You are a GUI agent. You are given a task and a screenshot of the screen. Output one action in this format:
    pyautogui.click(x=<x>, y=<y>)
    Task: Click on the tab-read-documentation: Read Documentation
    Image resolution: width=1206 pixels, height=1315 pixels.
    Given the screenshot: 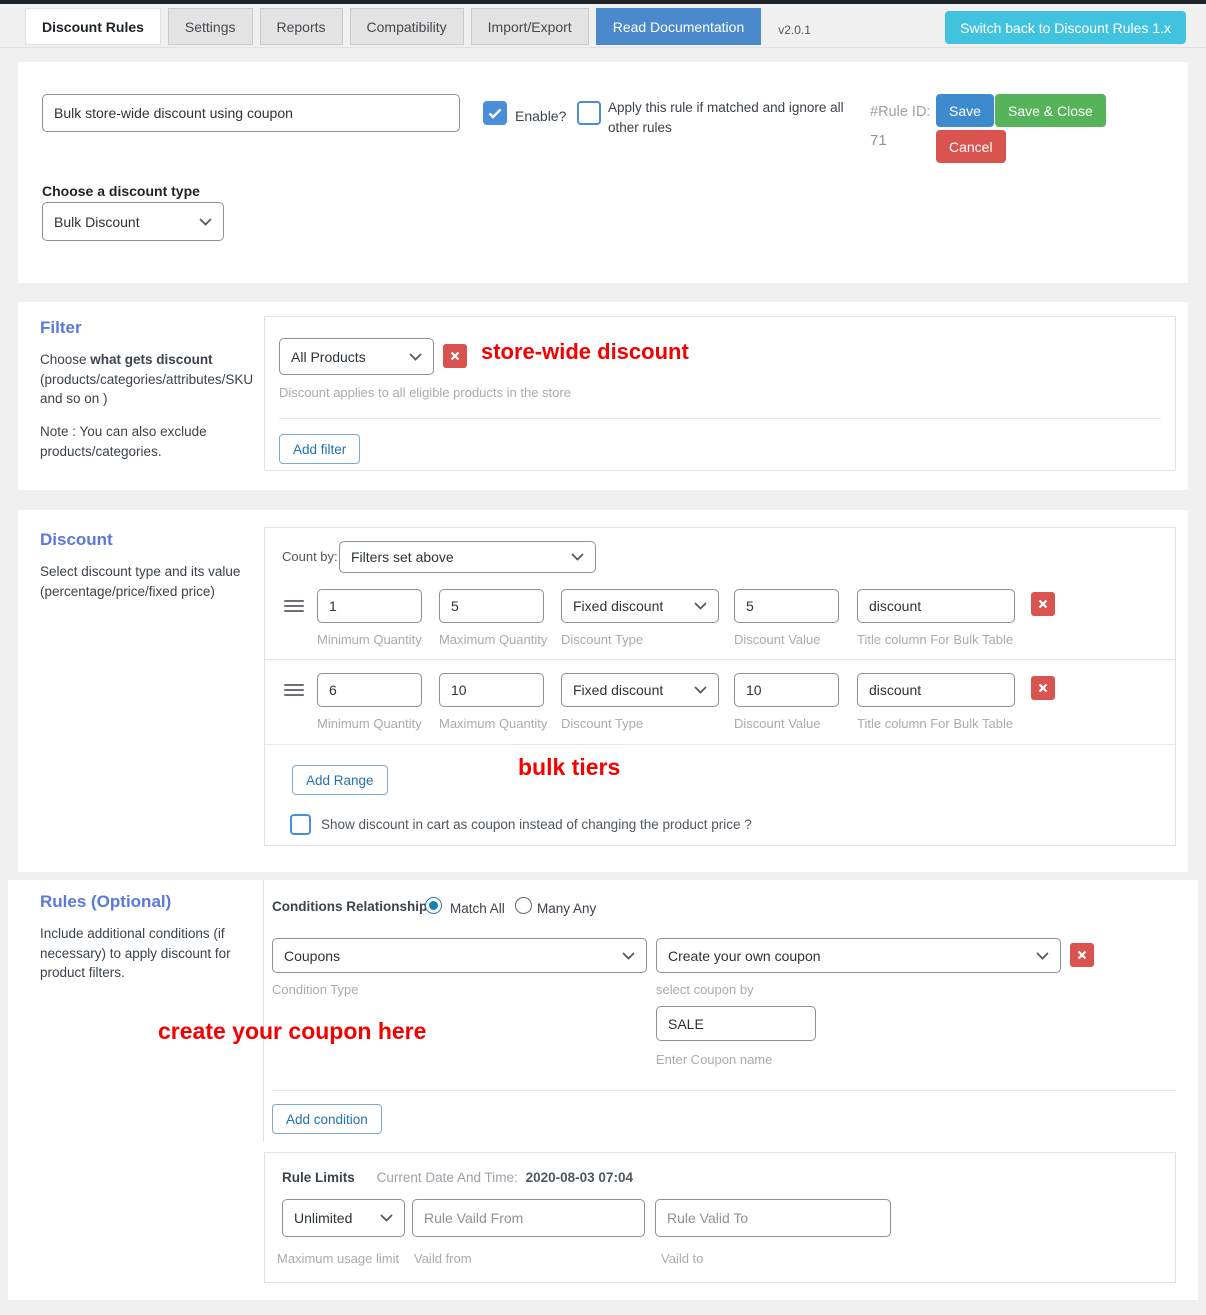 What is the action you would take?
    pyautogui.click(x=678, y=26)
    